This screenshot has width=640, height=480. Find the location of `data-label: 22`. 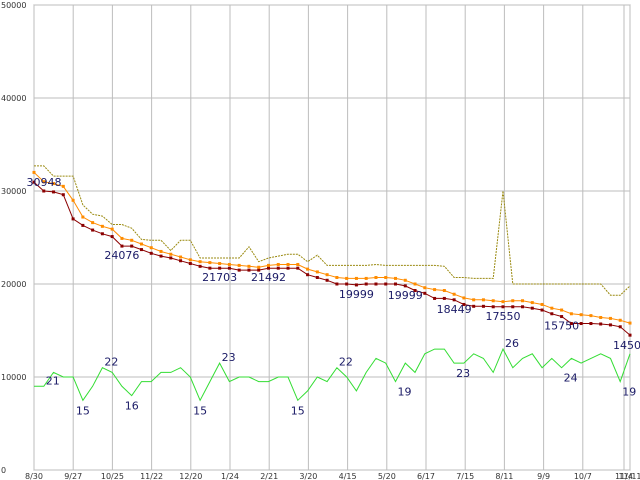

data-label: 22 is located at coordinates (346, 362).